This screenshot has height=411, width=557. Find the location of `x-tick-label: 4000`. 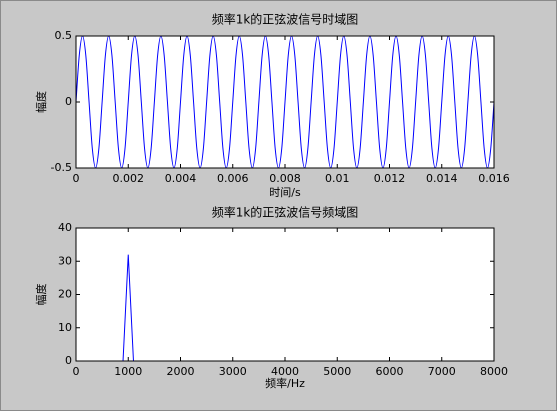

x-tick-label: 4000 is located at coordinates (285, 371).